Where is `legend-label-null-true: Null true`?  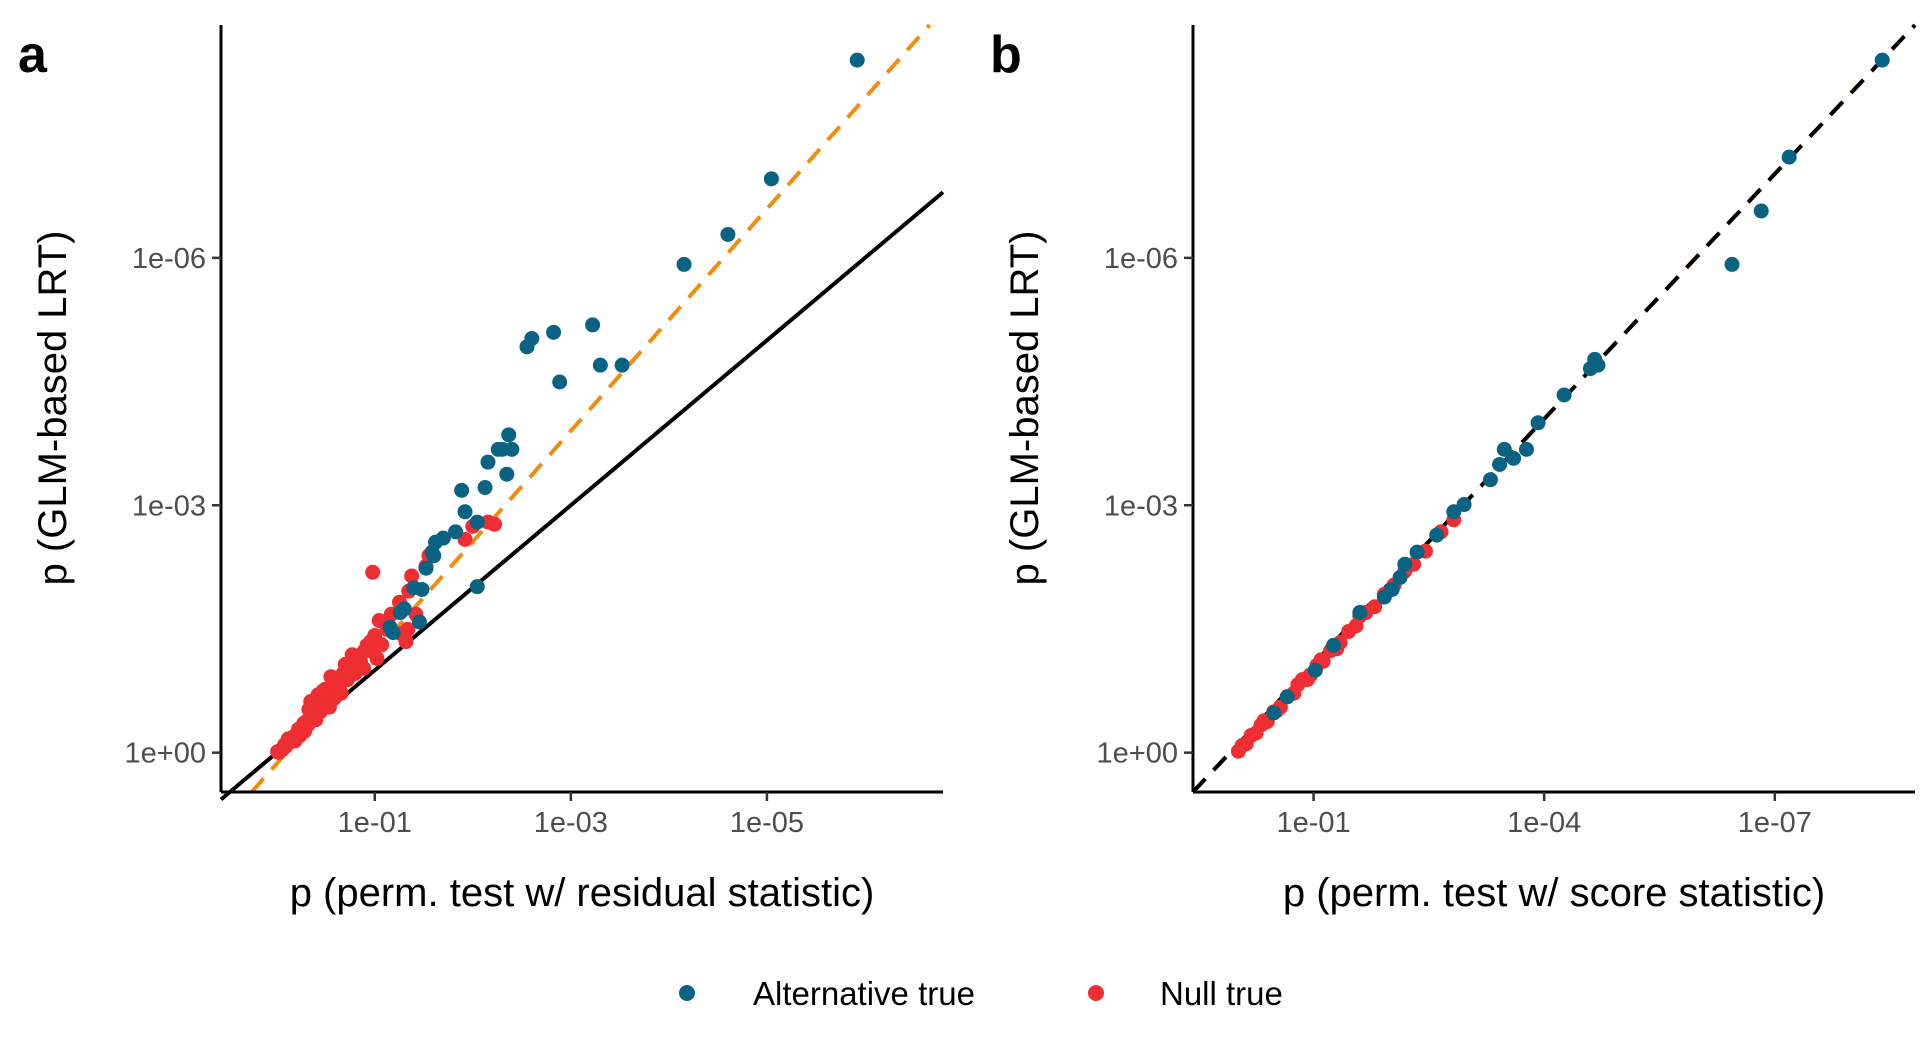 legend-label-null-true: Null true is located at coordinates (1221, 993).